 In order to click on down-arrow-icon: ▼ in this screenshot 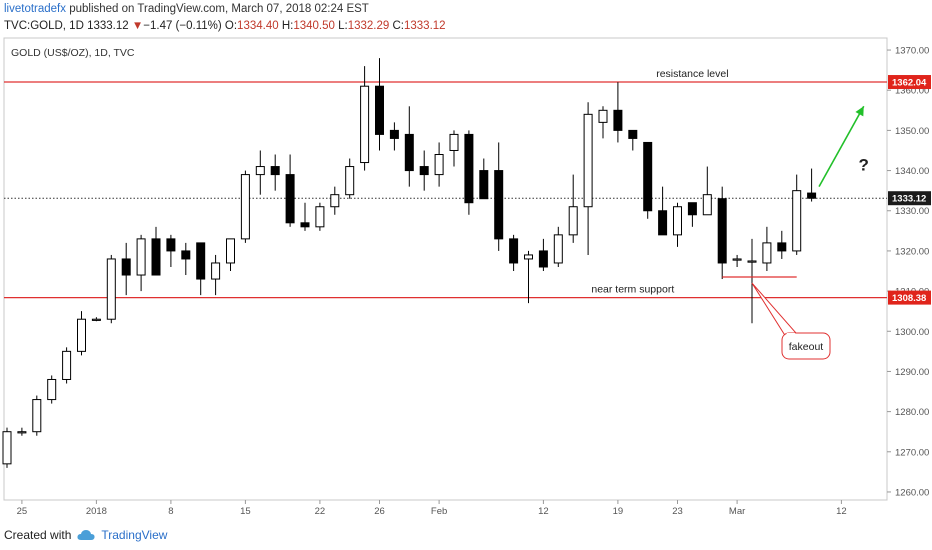, I will do `click(137, 26)`.